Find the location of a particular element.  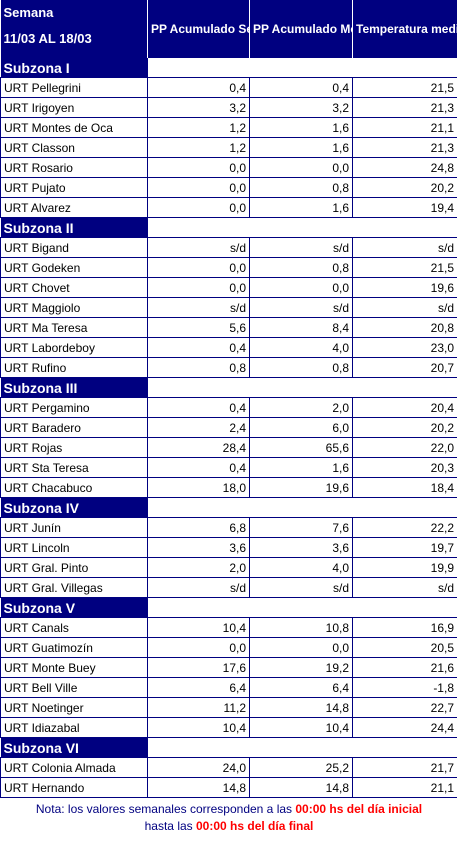

note-text-2: hasta las is located at coordinates (170, 826).